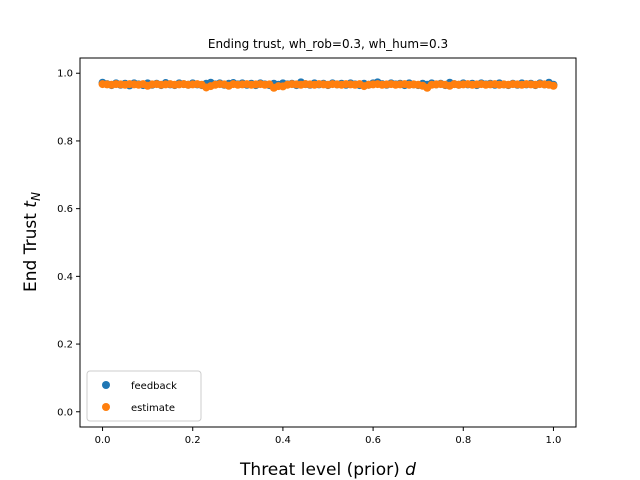  Describe the element at coordinates (31, 204) in the screenshot. I see `y-axis-label-variable: t` at that location.